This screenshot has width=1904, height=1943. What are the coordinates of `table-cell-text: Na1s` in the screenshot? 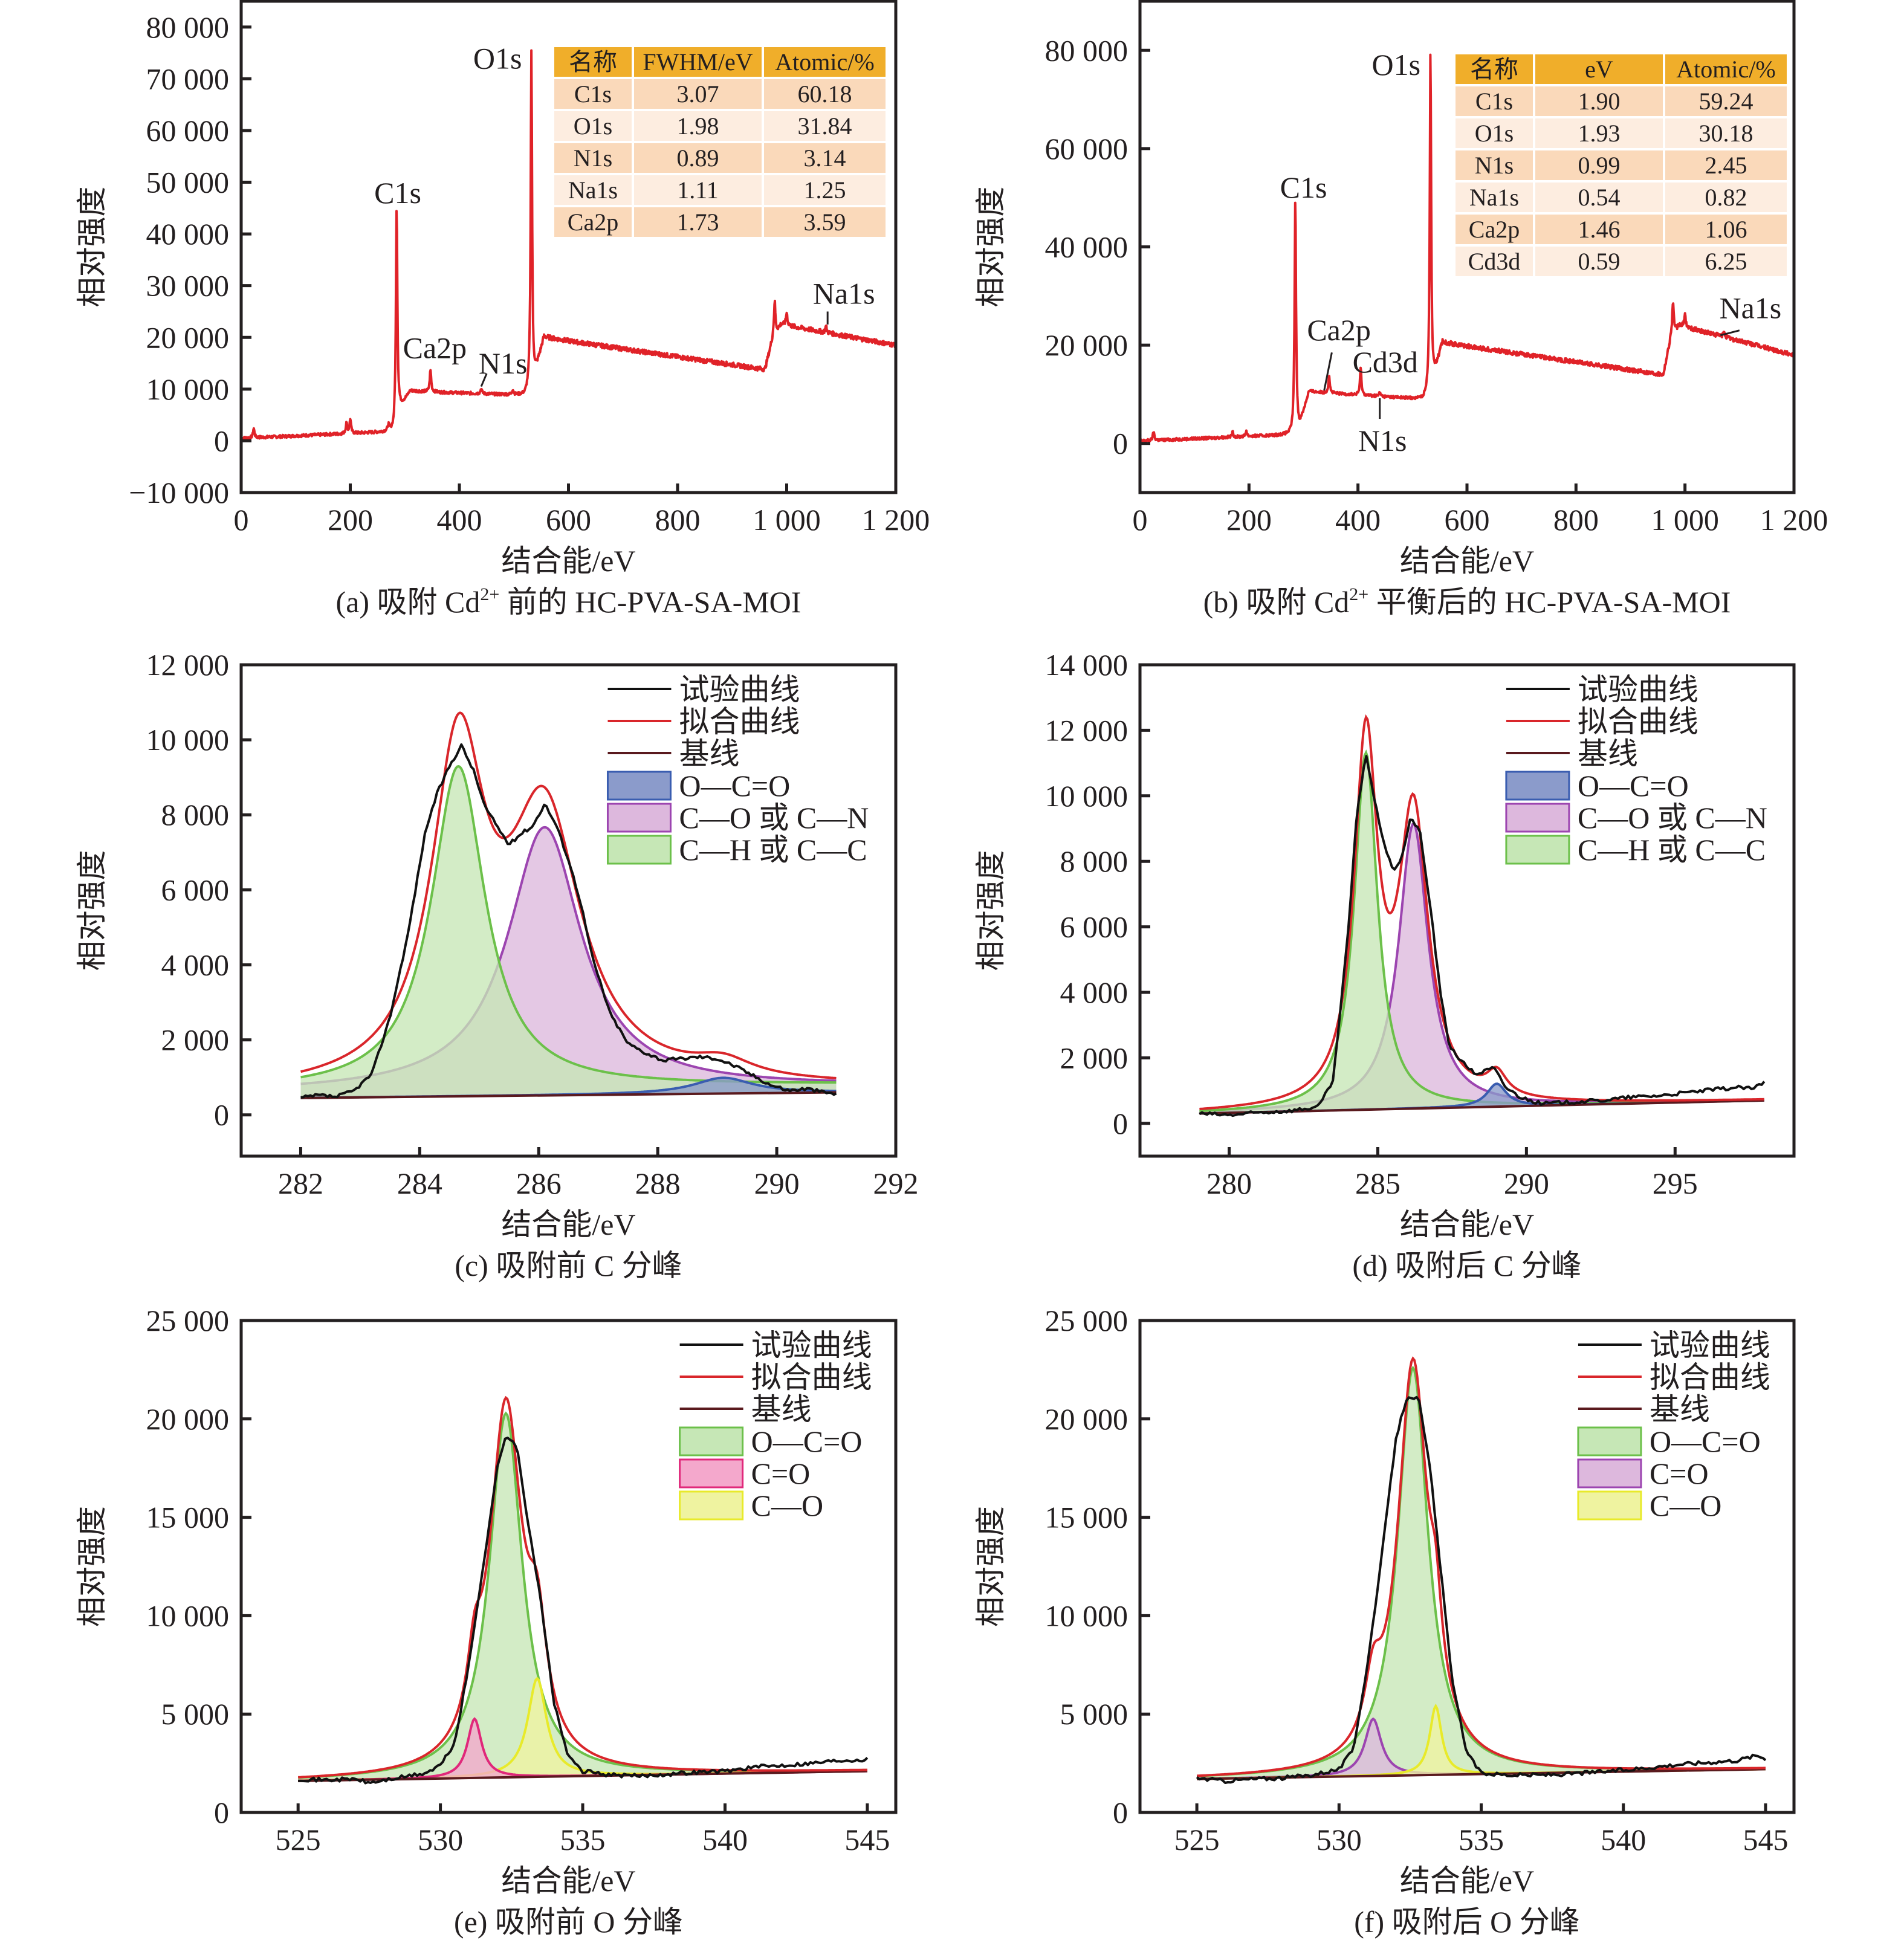 It's located at (1494, 197).